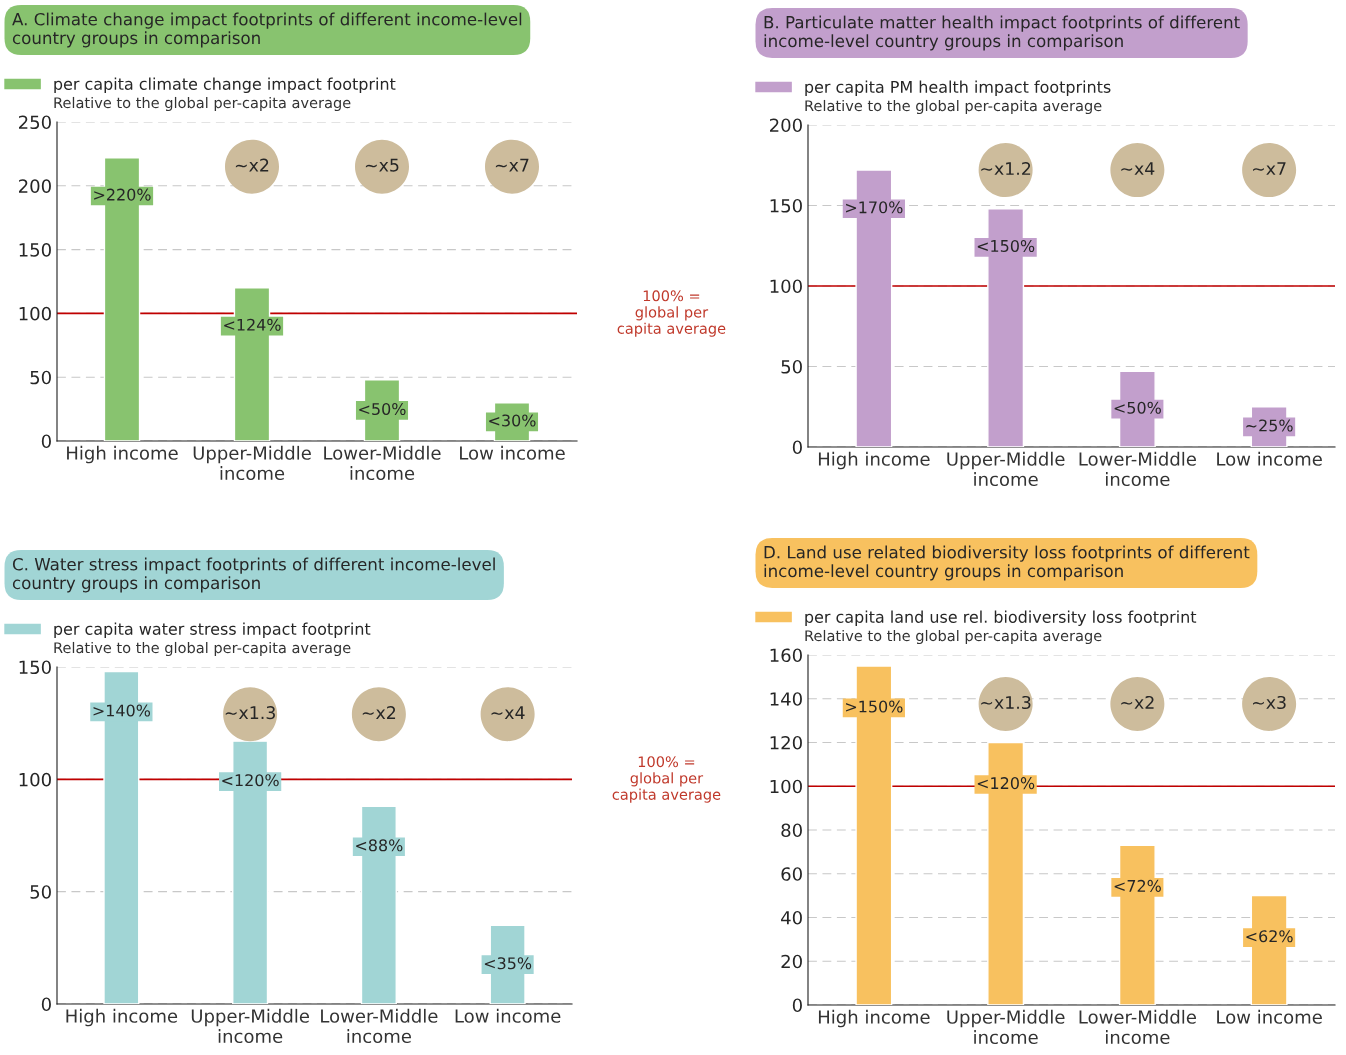 This screenshot has height=1055, width=1346. I want to click on data-label: <150%, so click(1006, 245).